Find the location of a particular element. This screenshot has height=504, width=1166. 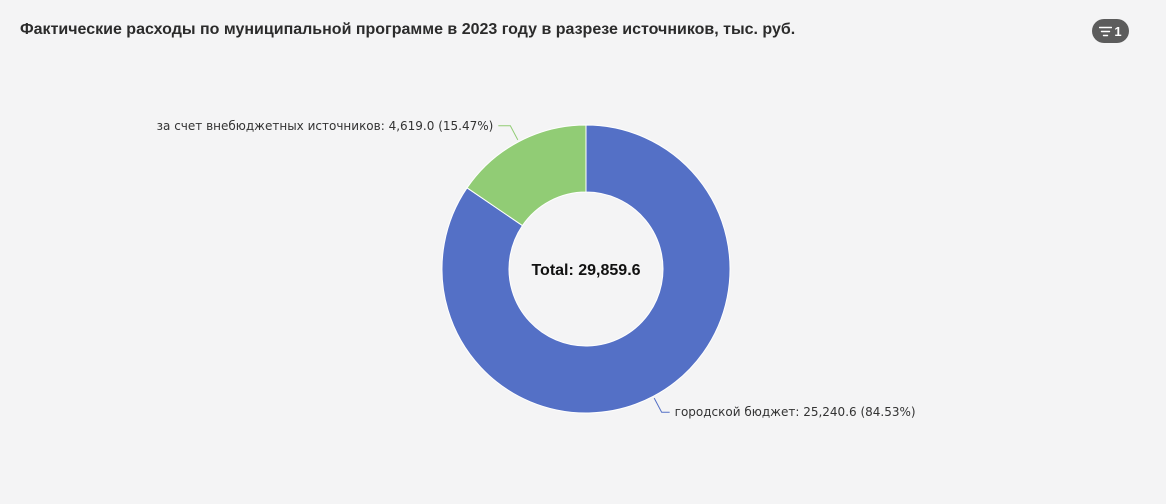

filter-icon is located at coordinates (1106, 31).